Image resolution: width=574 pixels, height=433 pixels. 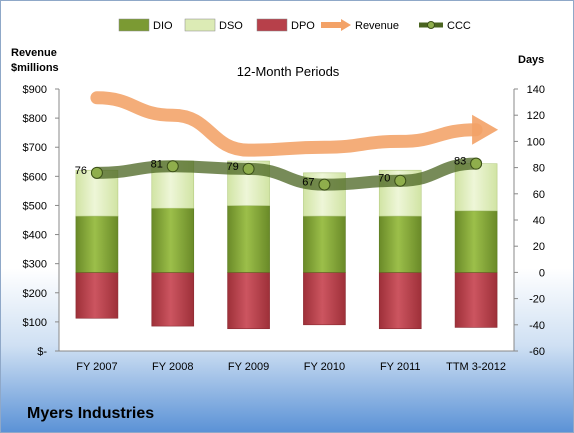 I want to click on revenue-line, so click(x=286, y=124).